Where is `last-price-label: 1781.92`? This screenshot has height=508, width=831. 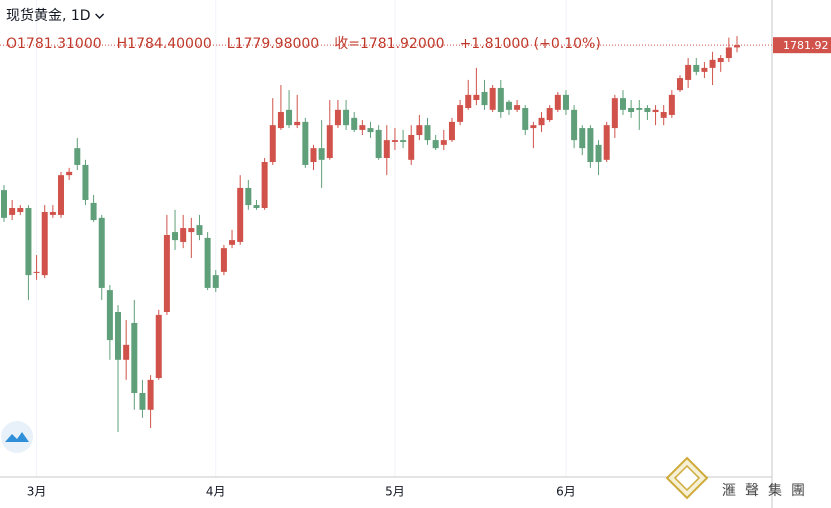 last-price-label: 1781.92 is located at coordinates (806, 45).